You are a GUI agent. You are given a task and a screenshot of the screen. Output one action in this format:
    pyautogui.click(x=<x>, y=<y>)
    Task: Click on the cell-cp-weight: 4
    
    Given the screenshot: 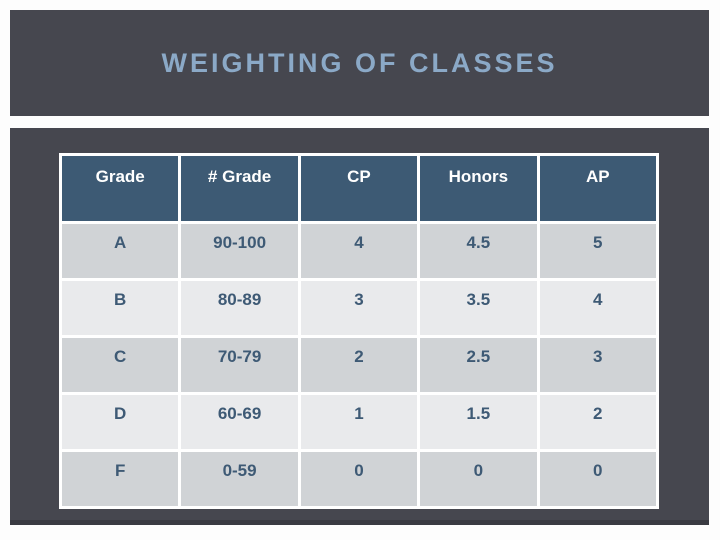 What is the action you would take?
    pyautogui.click(x=359, y=251)
    